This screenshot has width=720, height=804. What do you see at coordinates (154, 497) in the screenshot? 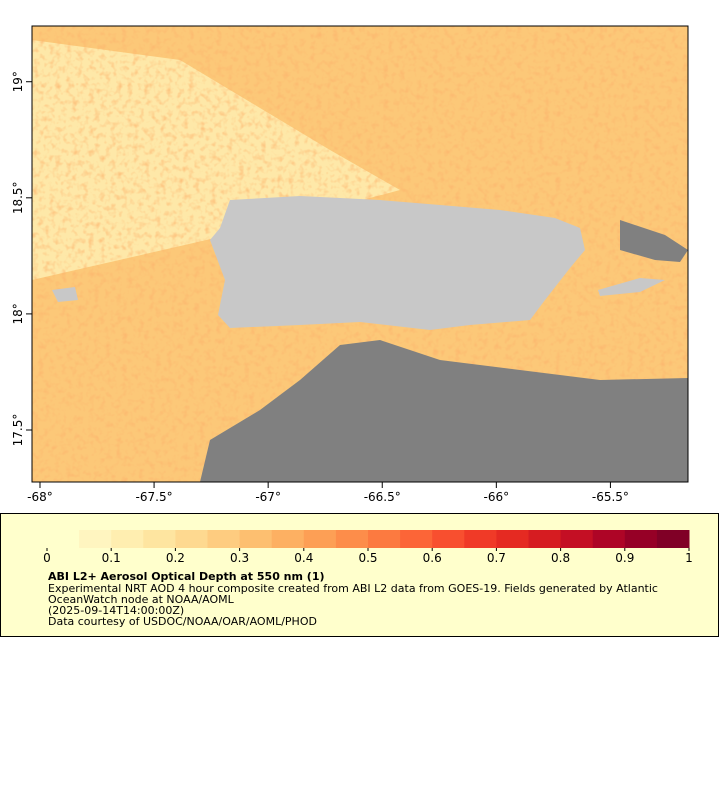
I see `x-tick-label: -67.5°` at bounding box center [154, 497].